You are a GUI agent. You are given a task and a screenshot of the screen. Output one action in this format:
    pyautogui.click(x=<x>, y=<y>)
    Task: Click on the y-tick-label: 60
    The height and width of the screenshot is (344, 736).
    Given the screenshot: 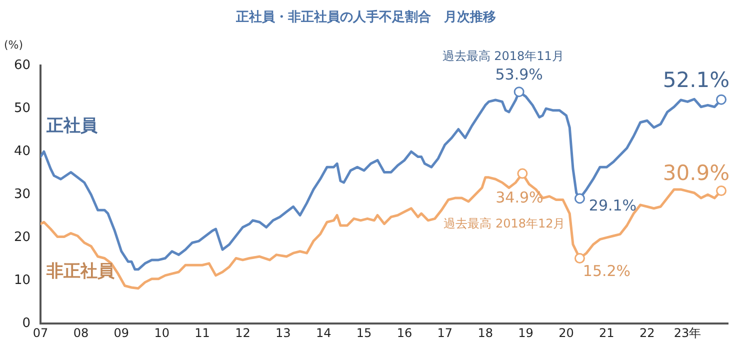 What is the action you would take?
    pyautogui.click(x=22, y=65)
    